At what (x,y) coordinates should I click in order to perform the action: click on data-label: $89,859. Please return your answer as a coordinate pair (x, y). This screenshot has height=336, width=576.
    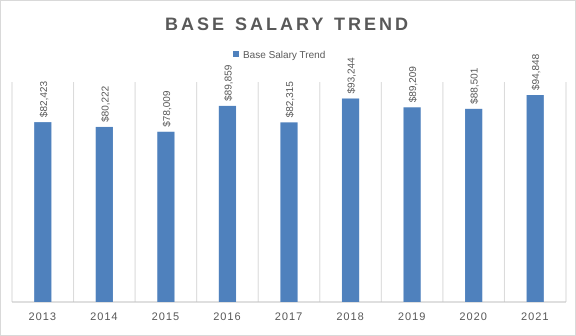
    Looking at the image, I should click on (228, 82).